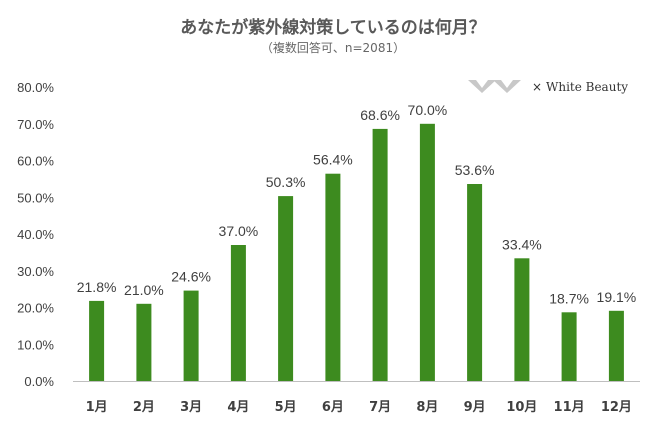  I want to click on brand-name: White Beauty, so click(587, 87).